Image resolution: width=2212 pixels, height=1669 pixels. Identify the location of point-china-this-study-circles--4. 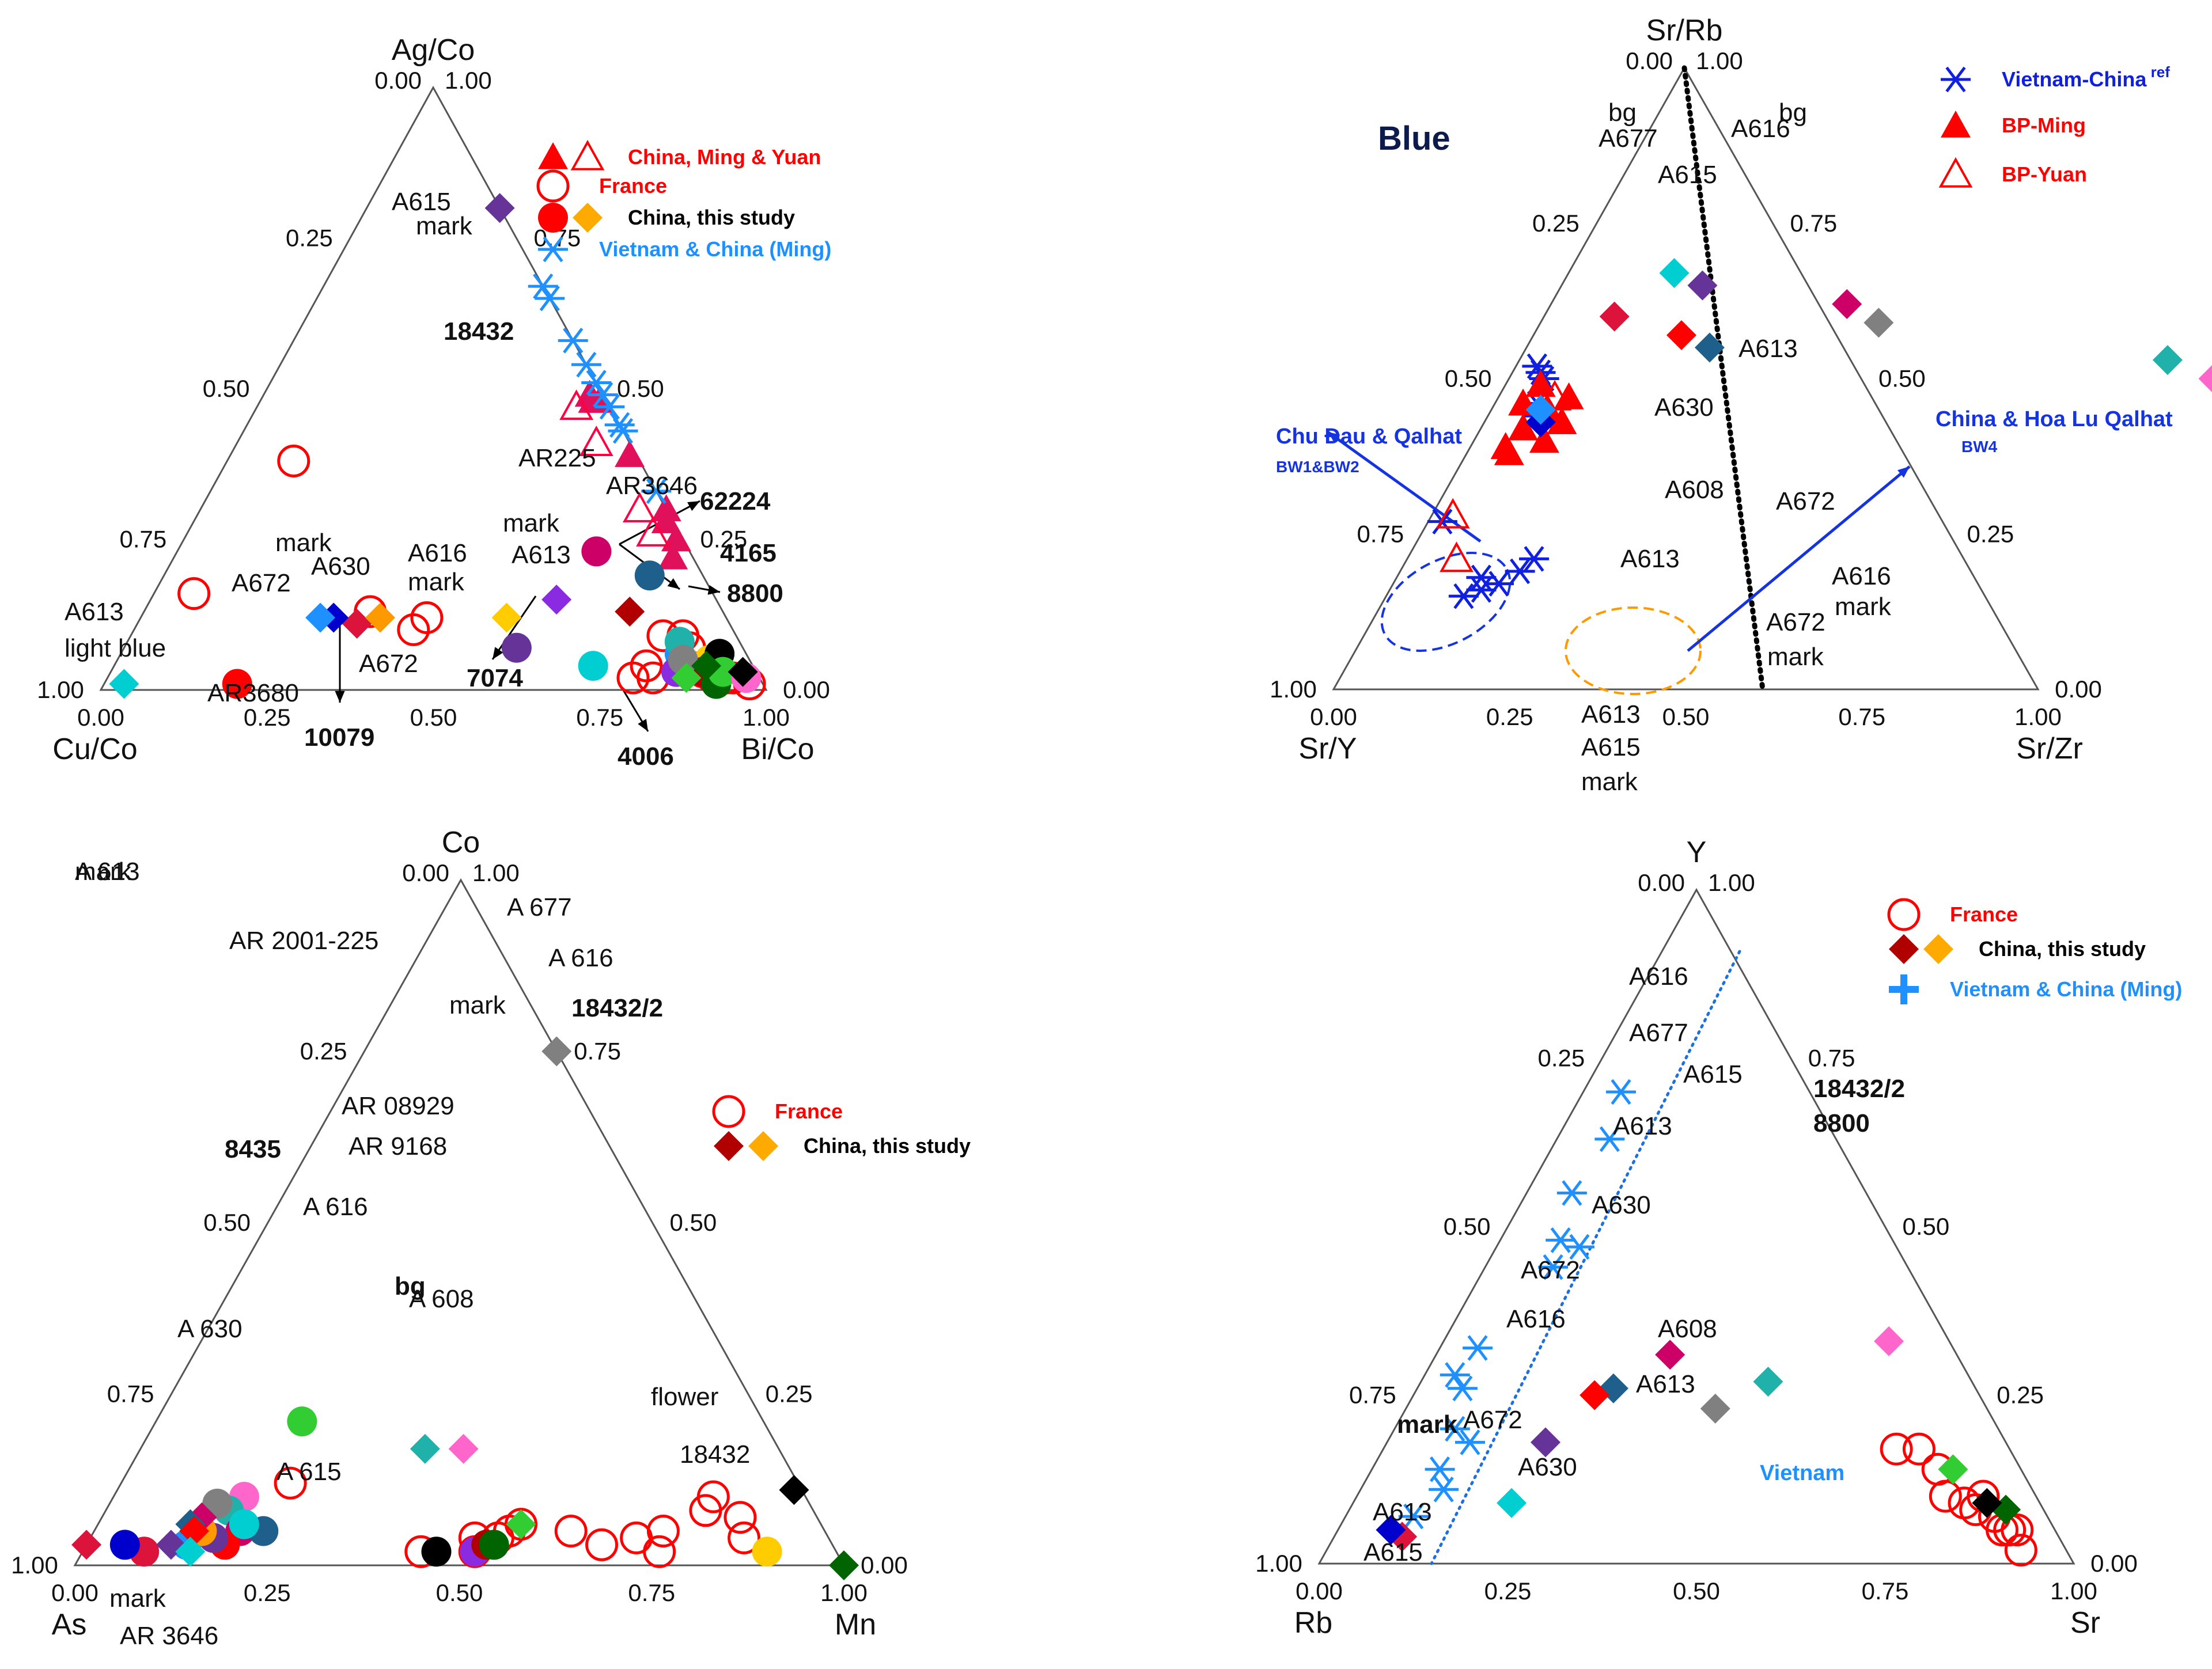
(436, 1552).